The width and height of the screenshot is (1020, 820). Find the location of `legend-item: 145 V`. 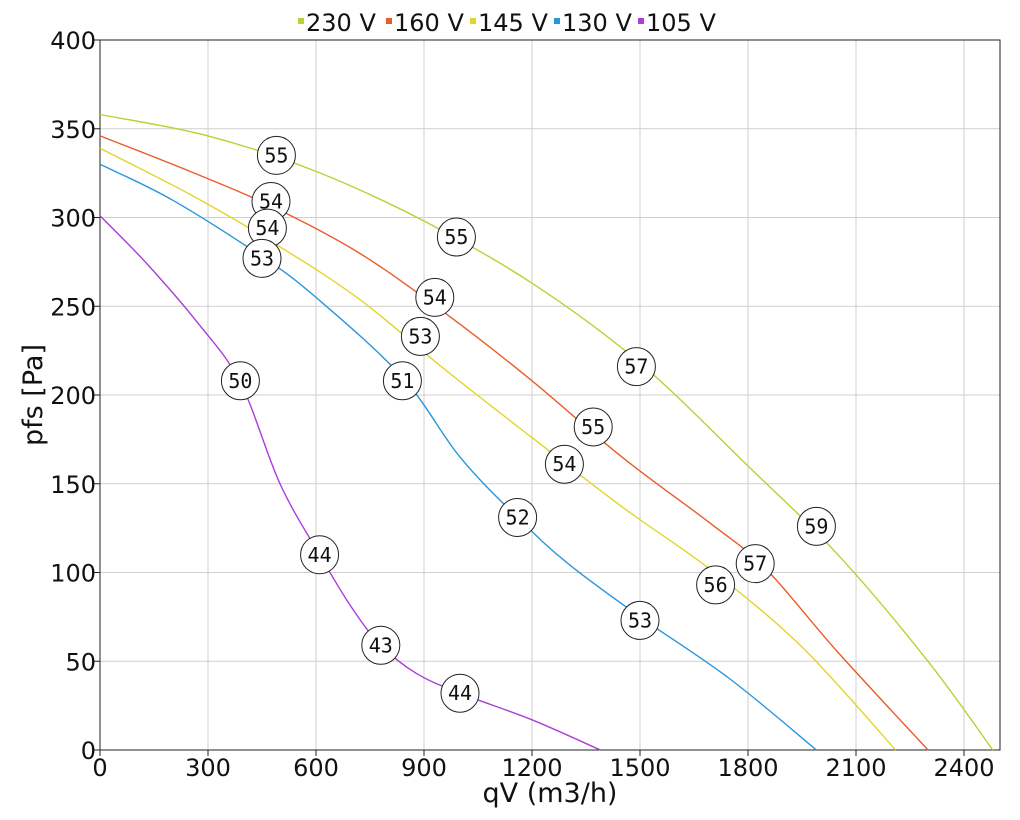

legend-item: 145 V is located at coordinates (509, 23).